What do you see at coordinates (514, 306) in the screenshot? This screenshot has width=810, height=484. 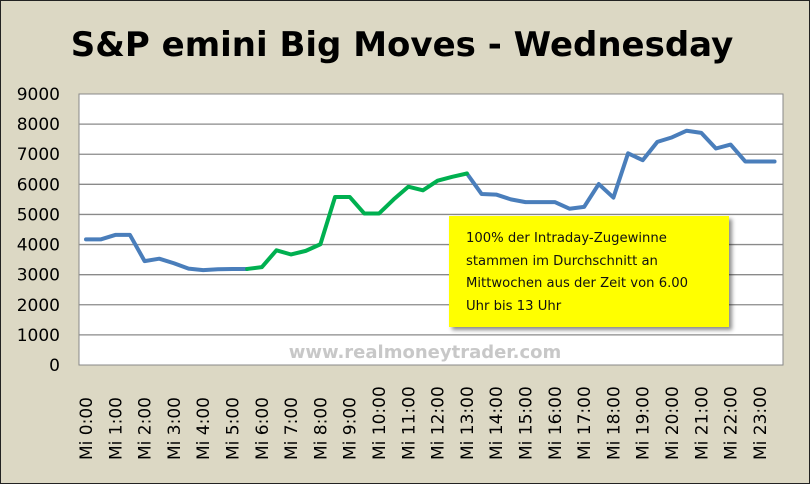 I see `annotation-line: Uhr bis 13 Uhr` at bounding box center [514, 306].